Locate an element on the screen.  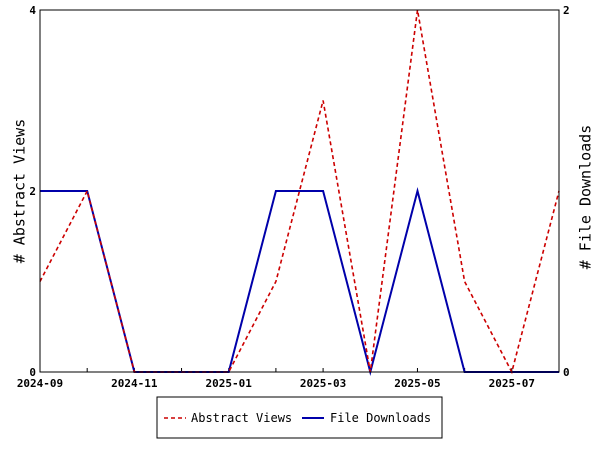
y-tick-label: 4 is located at coordinates (32, 10).